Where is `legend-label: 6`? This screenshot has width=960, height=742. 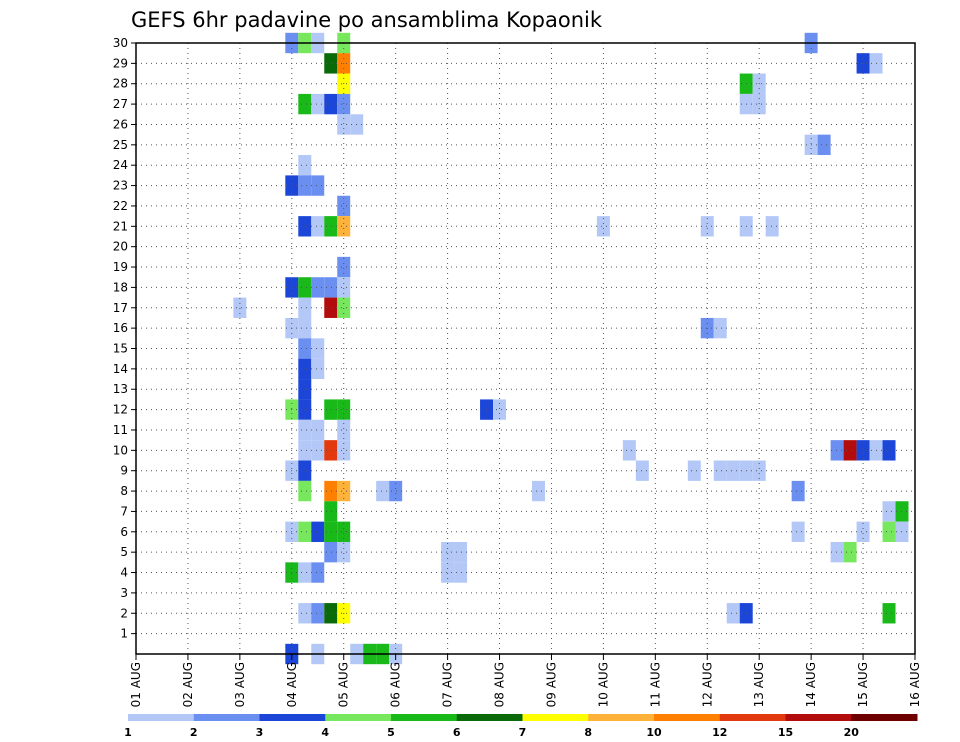 legend-label: 6 is located at coordinates (457, 732).